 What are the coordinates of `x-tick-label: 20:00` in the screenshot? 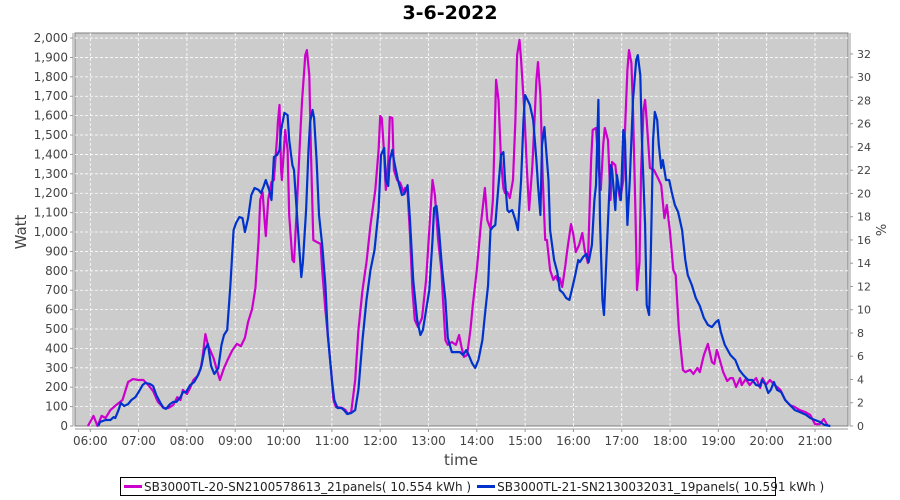 It's located at (766, 441).